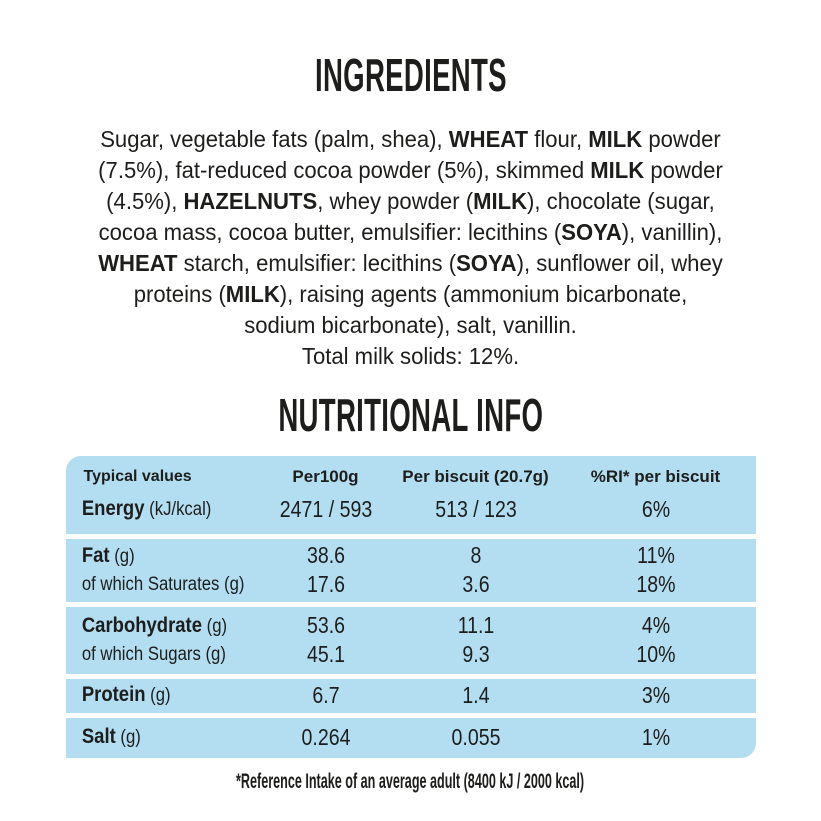 This screenshot has height=821, width=821. I want to click on nutrient-name: of which Sugars, so click(141, 654).